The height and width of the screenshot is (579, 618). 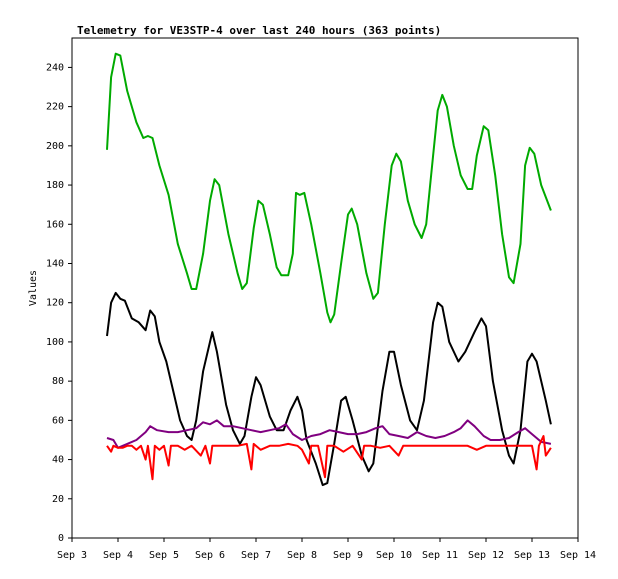 I want to click on y-tick-label: 100, so click(x=55, y=342).